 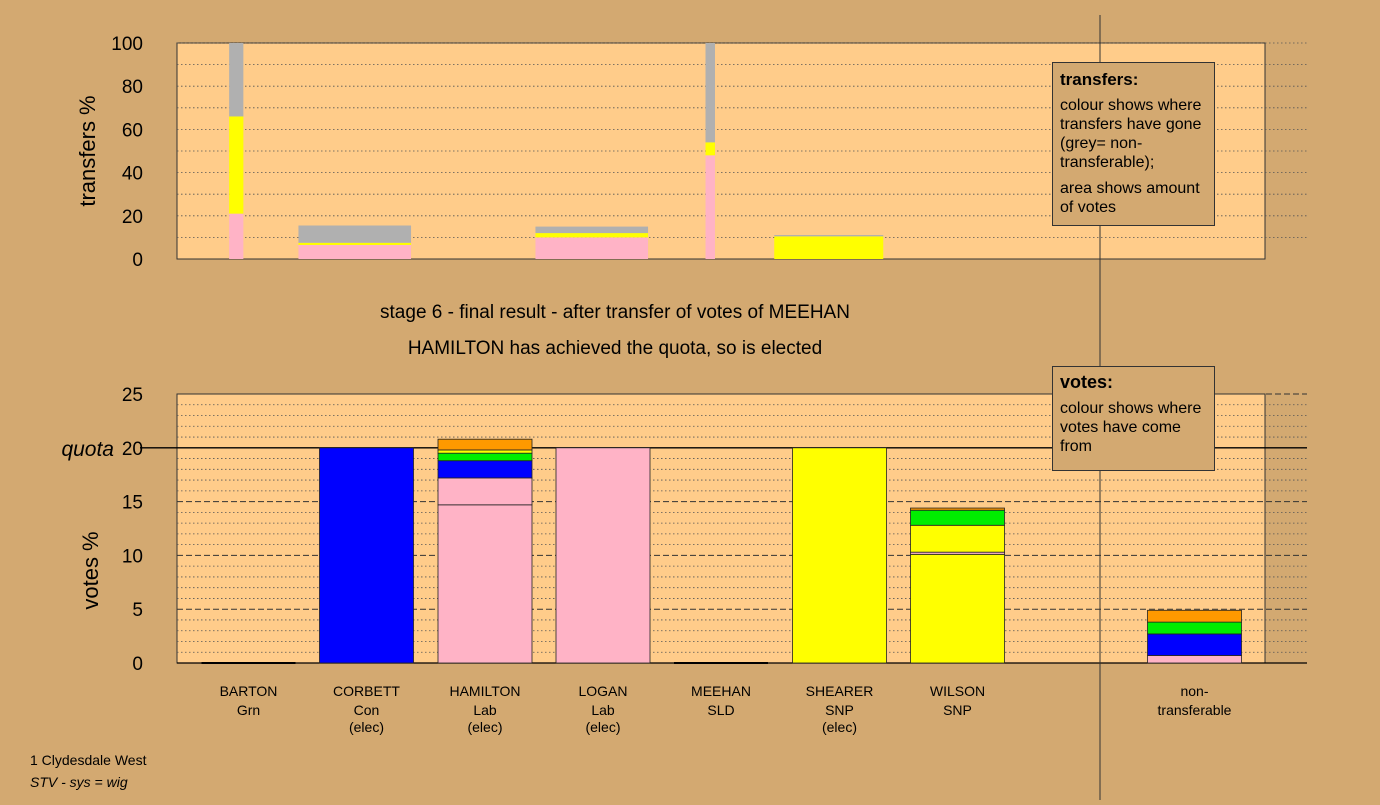 What do you see at coordinates (1131, 427) in the screenshot?
I see `votes-legend-text1: colour shows where votes have come from` at bounding box center [1131, 427].